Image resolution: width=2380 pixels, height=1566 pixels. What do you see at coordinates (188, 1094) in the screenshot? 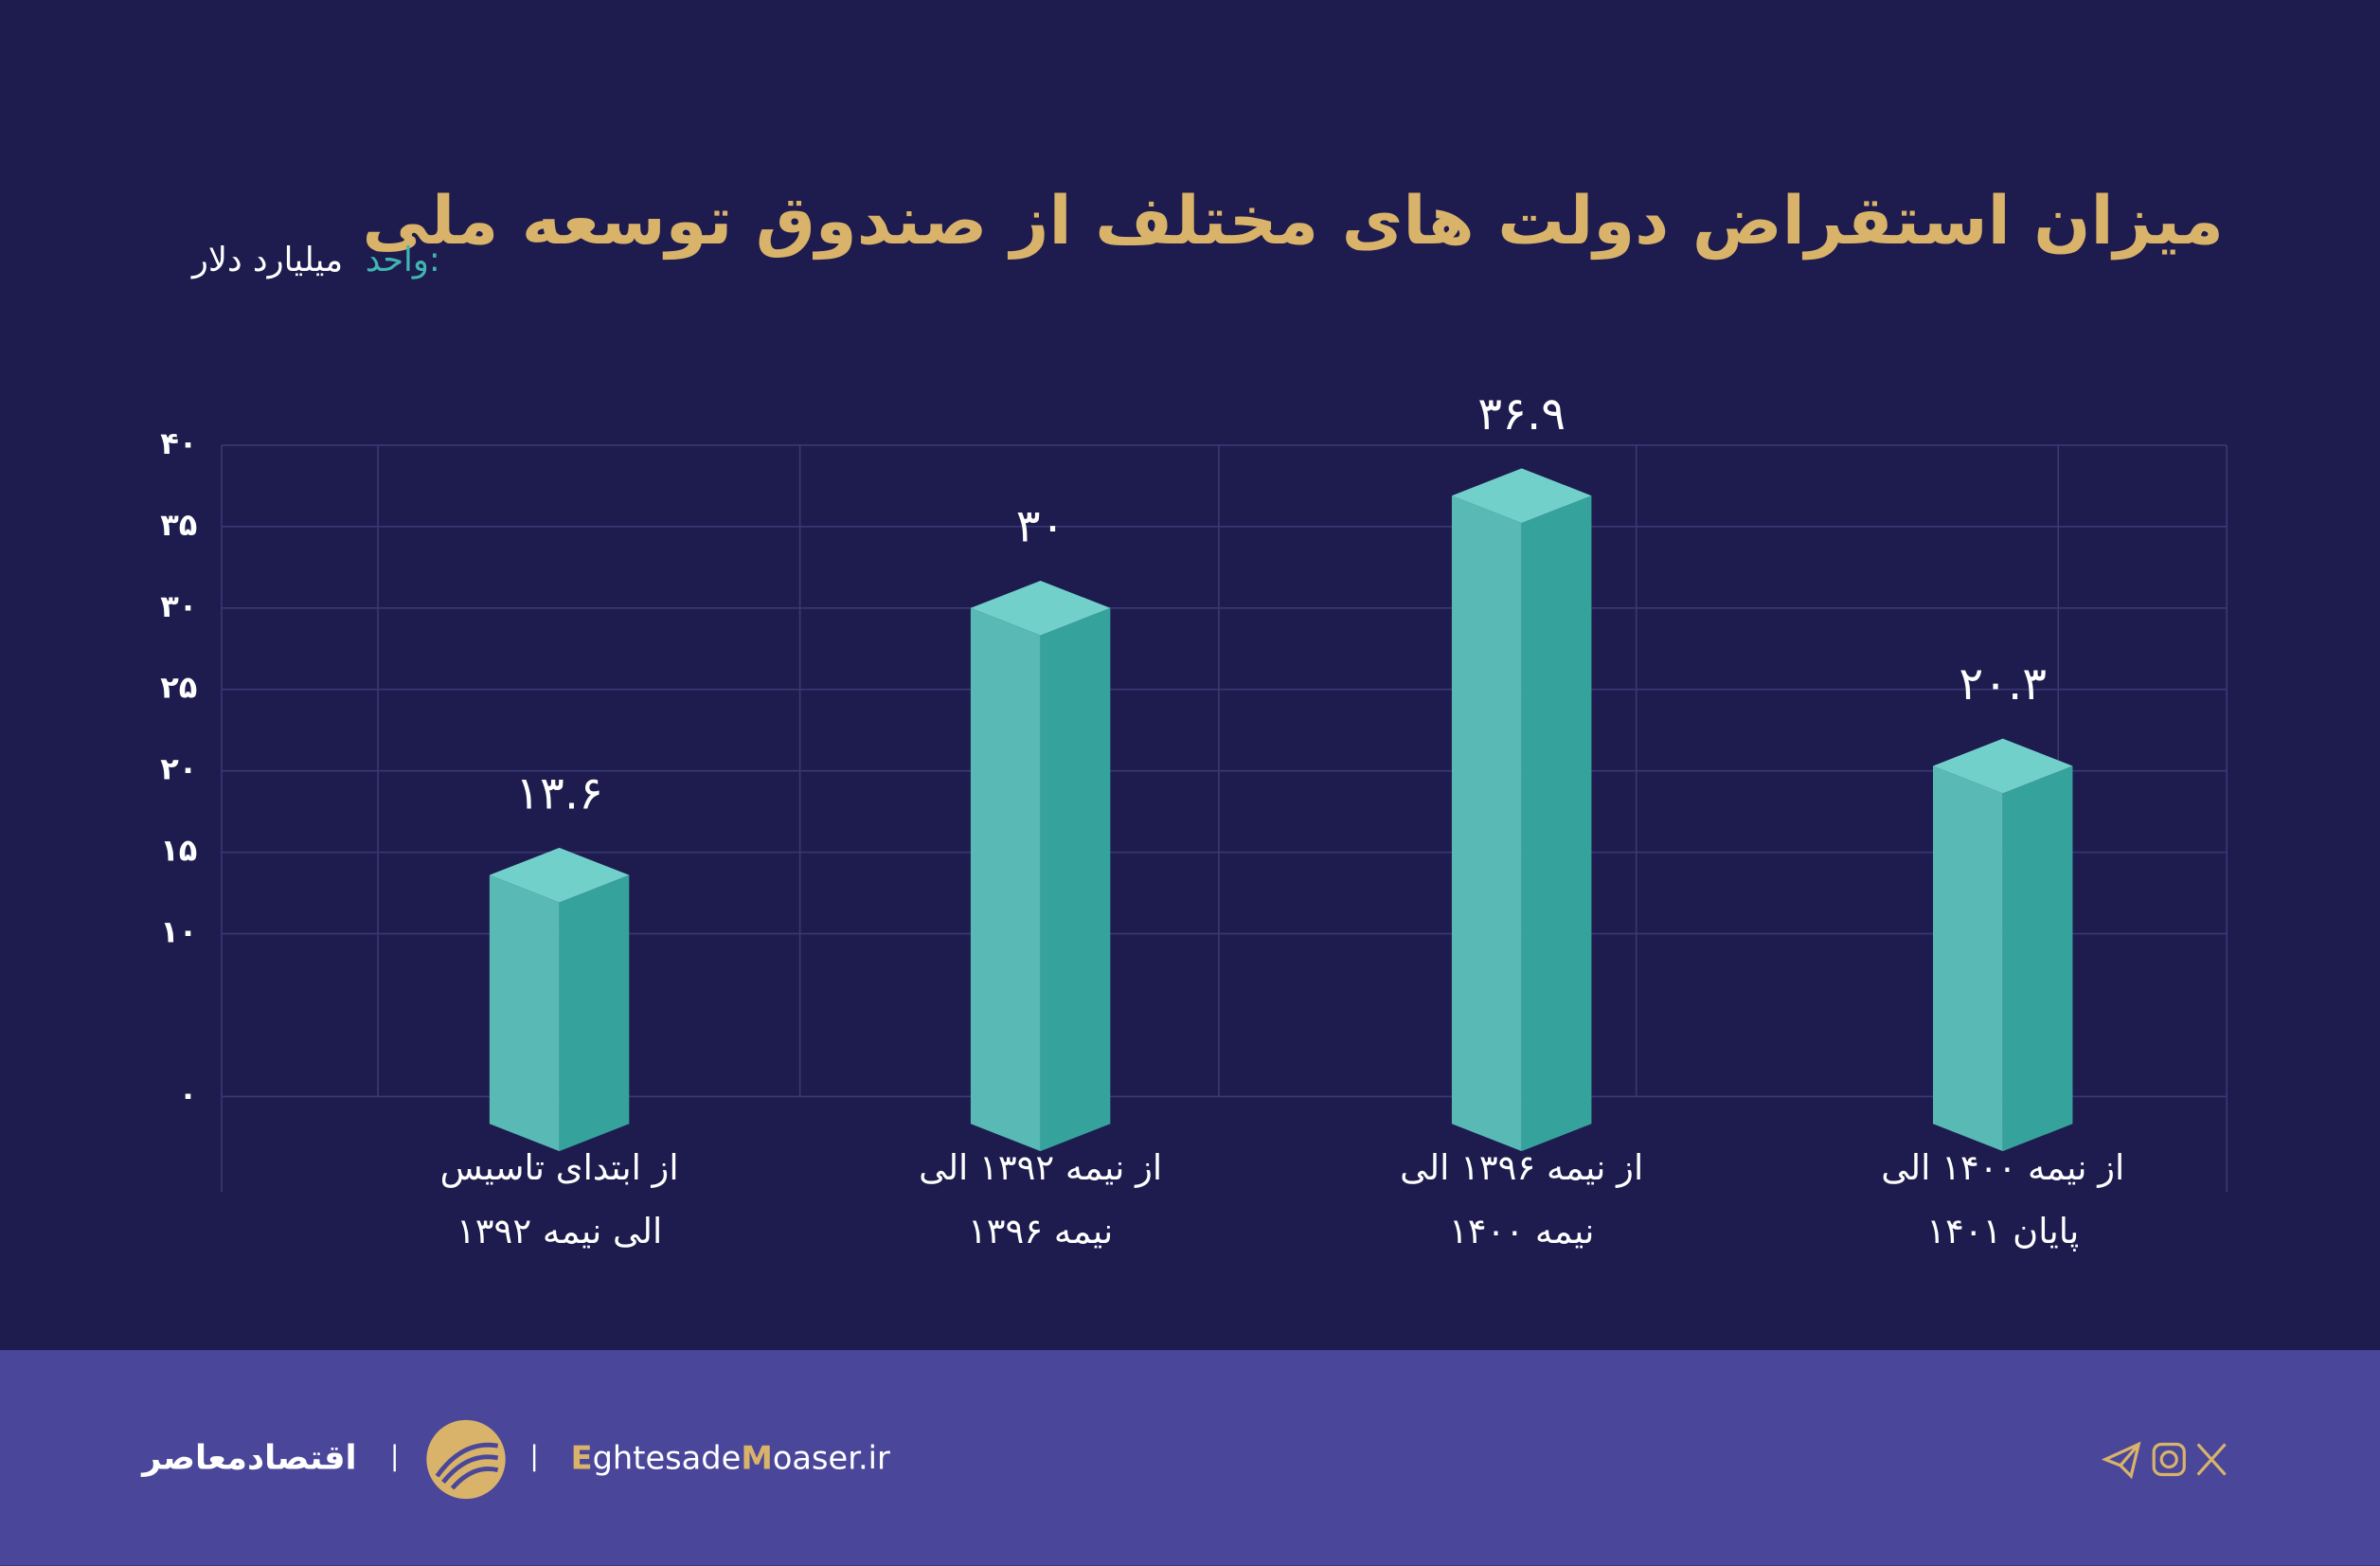
I see `y-tick-label: ۰` at bounding box center [188, 1094].